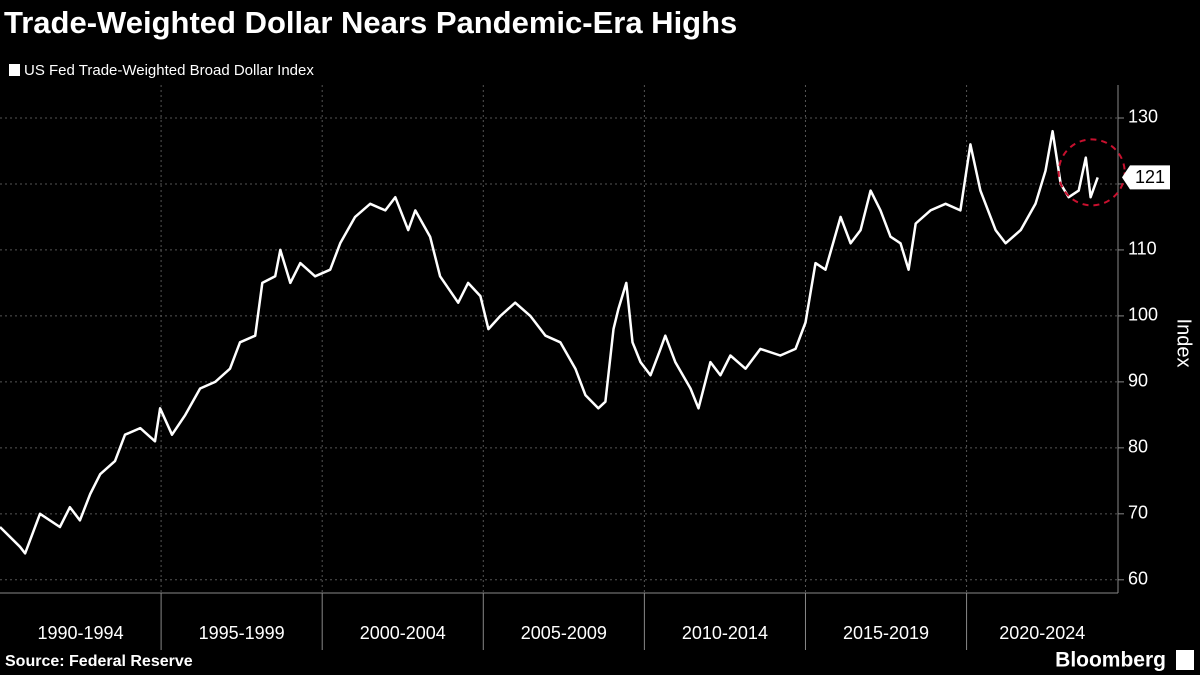 The width and height of the screenshot is (1200, 675). What do you see at coordinates (81, 633) in the screenshot?
I see `x-tick-label: 1990-1994` at bounding box center [81, 633].